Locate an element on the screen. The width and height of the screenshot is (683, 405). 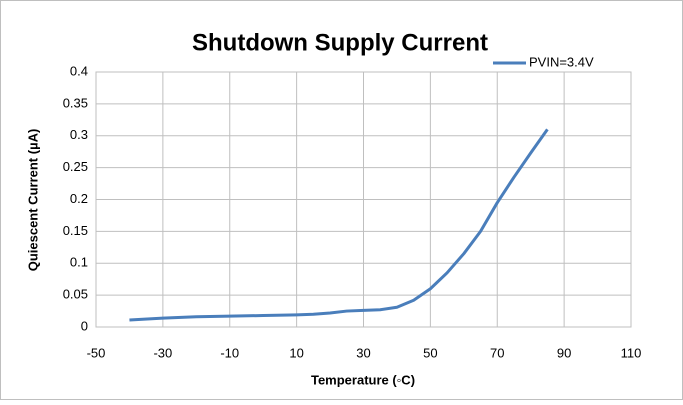
y-tick-label: 0 is located at coordinates (84, 325).